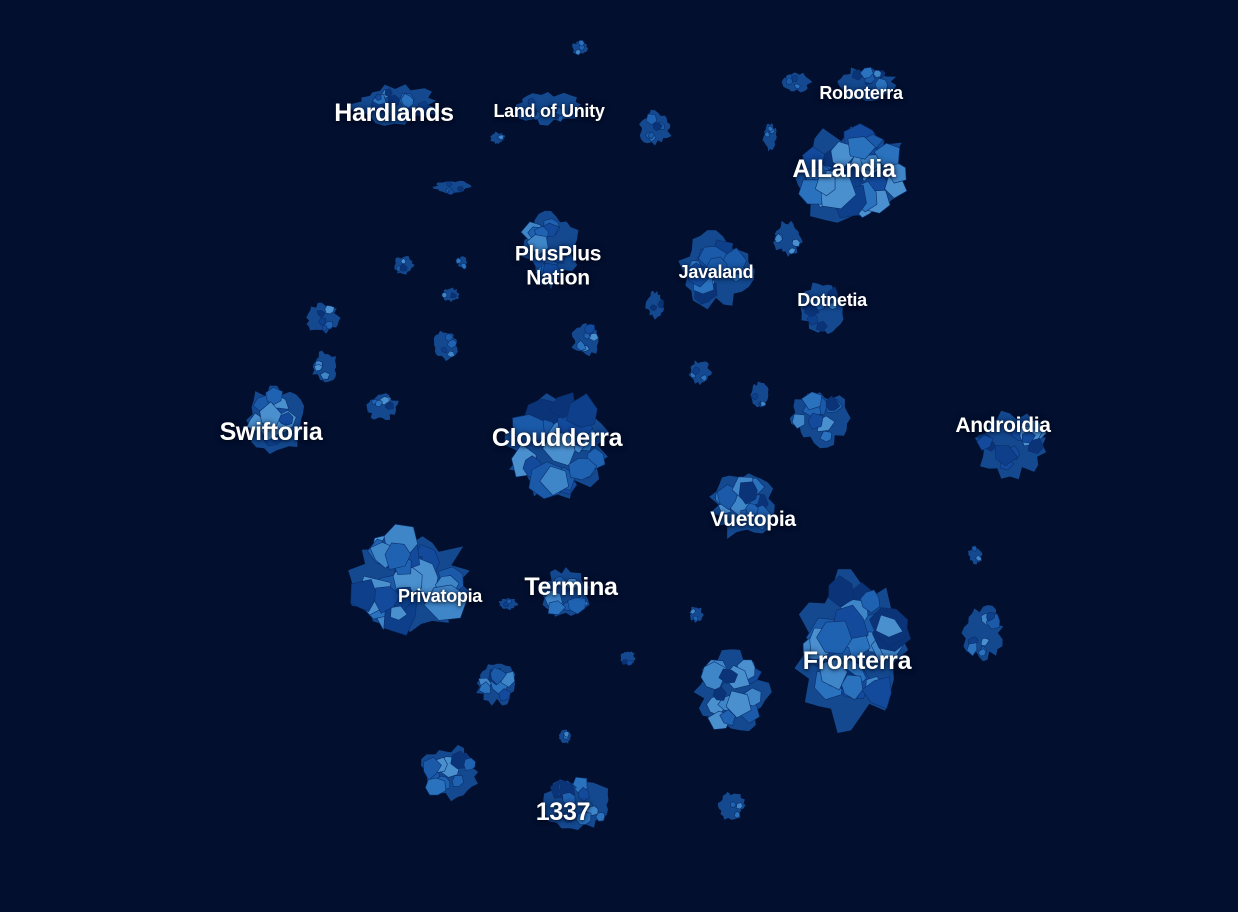  What do you see at coordinates (857, 661) in the screenshot?
I see `region-label-fronterra: Fronterra` at bounding box center [857, 661].